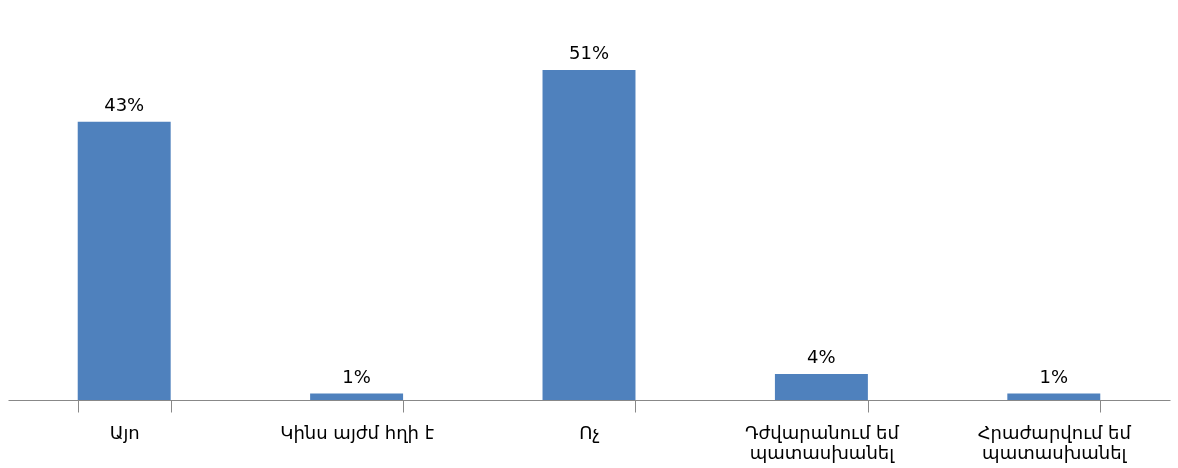  What do you see at coordinates (124, 104) in the screenshot?
I see `data-label: 43%` at bounding box center [124, 104].